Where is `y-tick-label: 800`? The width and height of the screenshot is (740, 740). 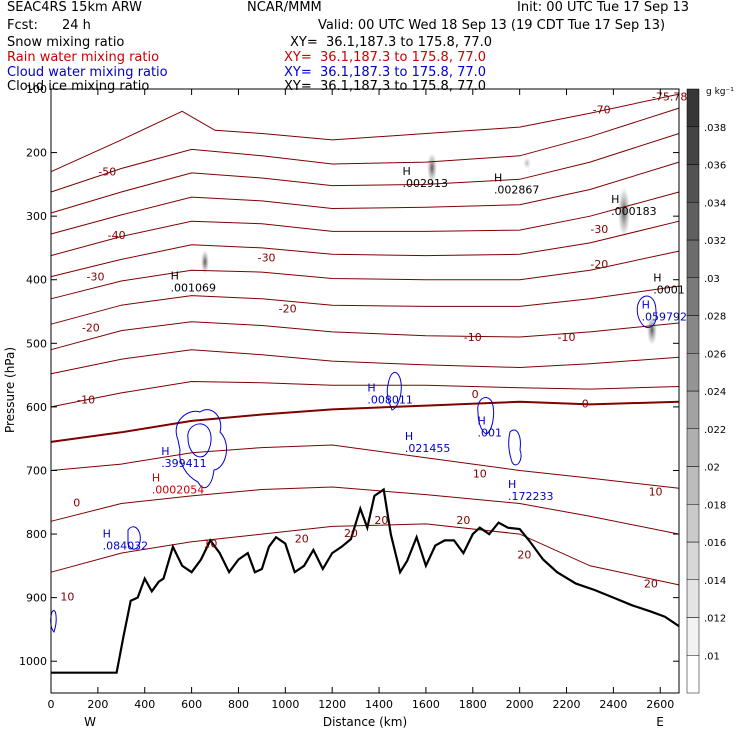 y-tick-label: 800 is located at coordinates (36, 534).